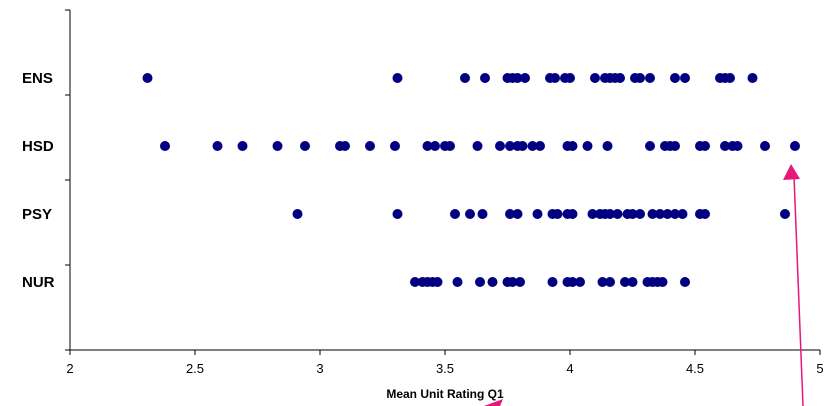 The height and width of the screenshot is (406, 824). What do you see at coordinates (695, 368) in the screenshot?
I see `x-tick-label: 4.5` at bounding box center [695, 368].